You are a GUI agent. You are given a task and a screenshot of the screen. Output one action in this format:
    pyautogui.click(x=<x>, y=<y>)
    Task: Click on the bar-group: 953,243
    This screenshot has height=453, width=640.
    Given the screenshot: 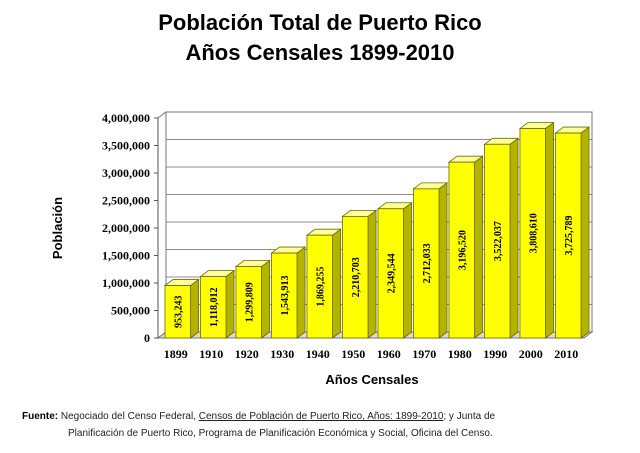 What is the action you would take?
    pyautogui.click(x=181, y=308)
    